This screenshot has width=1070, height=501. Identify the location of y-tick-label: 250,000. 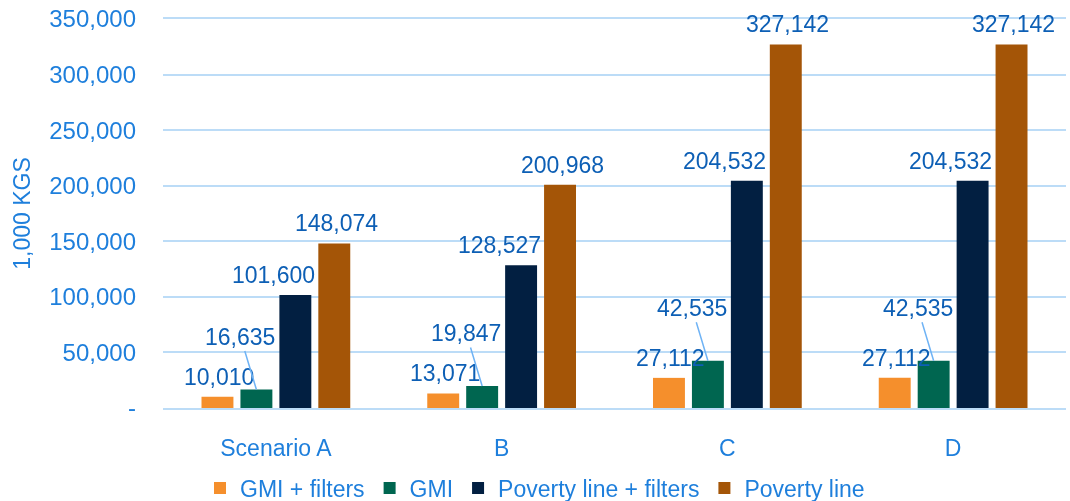
(92, 130).